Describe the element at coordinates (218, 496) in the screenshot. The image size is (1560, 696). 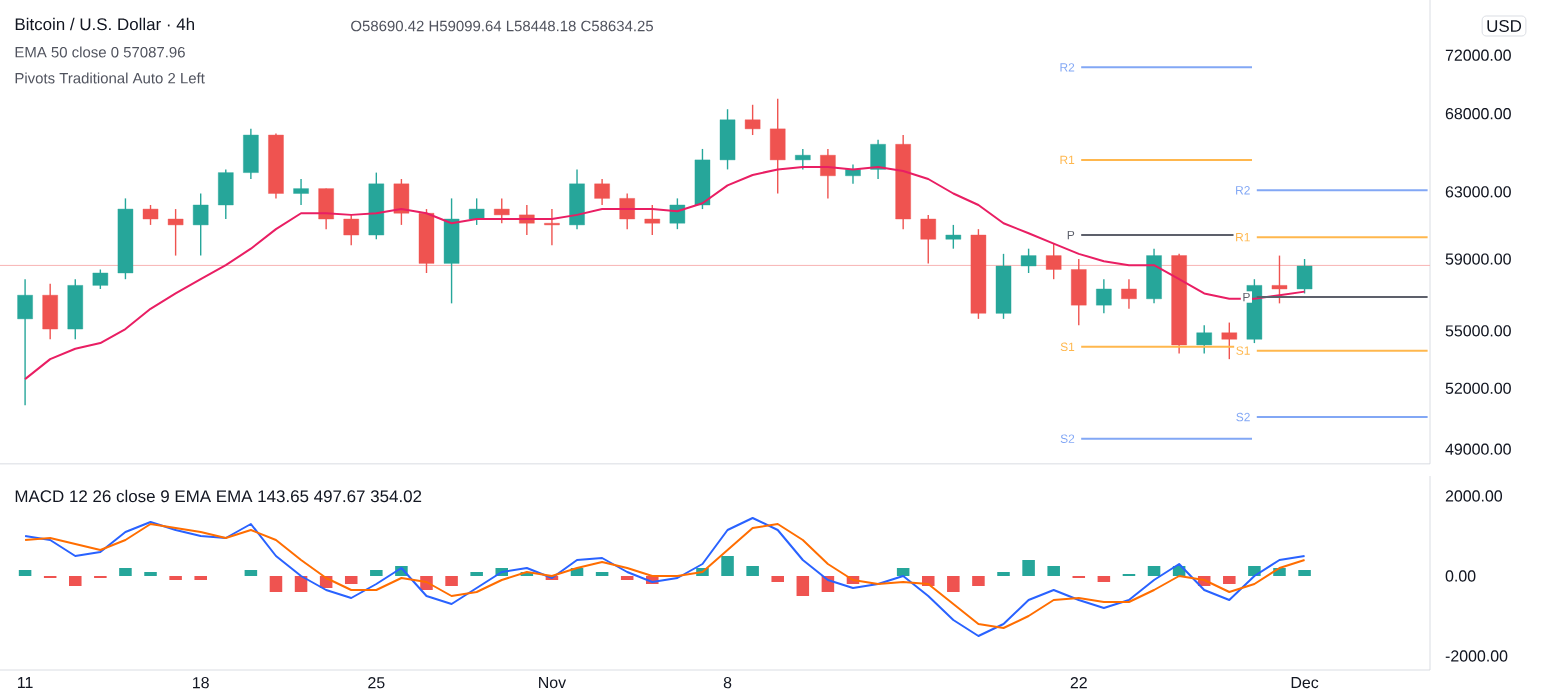
I see `text: MACD 12 26 close 9 EMA EMA 143.65 497.67 354.02` at that location.